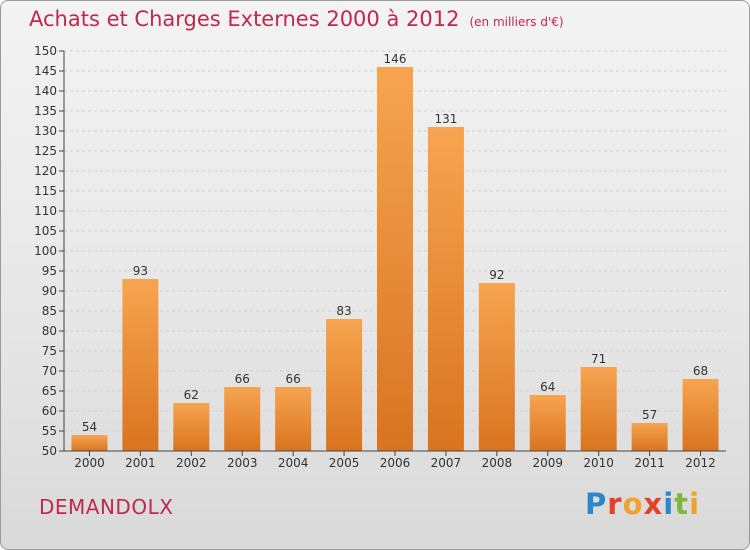  What do you see at coordinates (49, 411) in the screenshot?
I see `y-tick-label: 60` at bounding box center [49, 411].